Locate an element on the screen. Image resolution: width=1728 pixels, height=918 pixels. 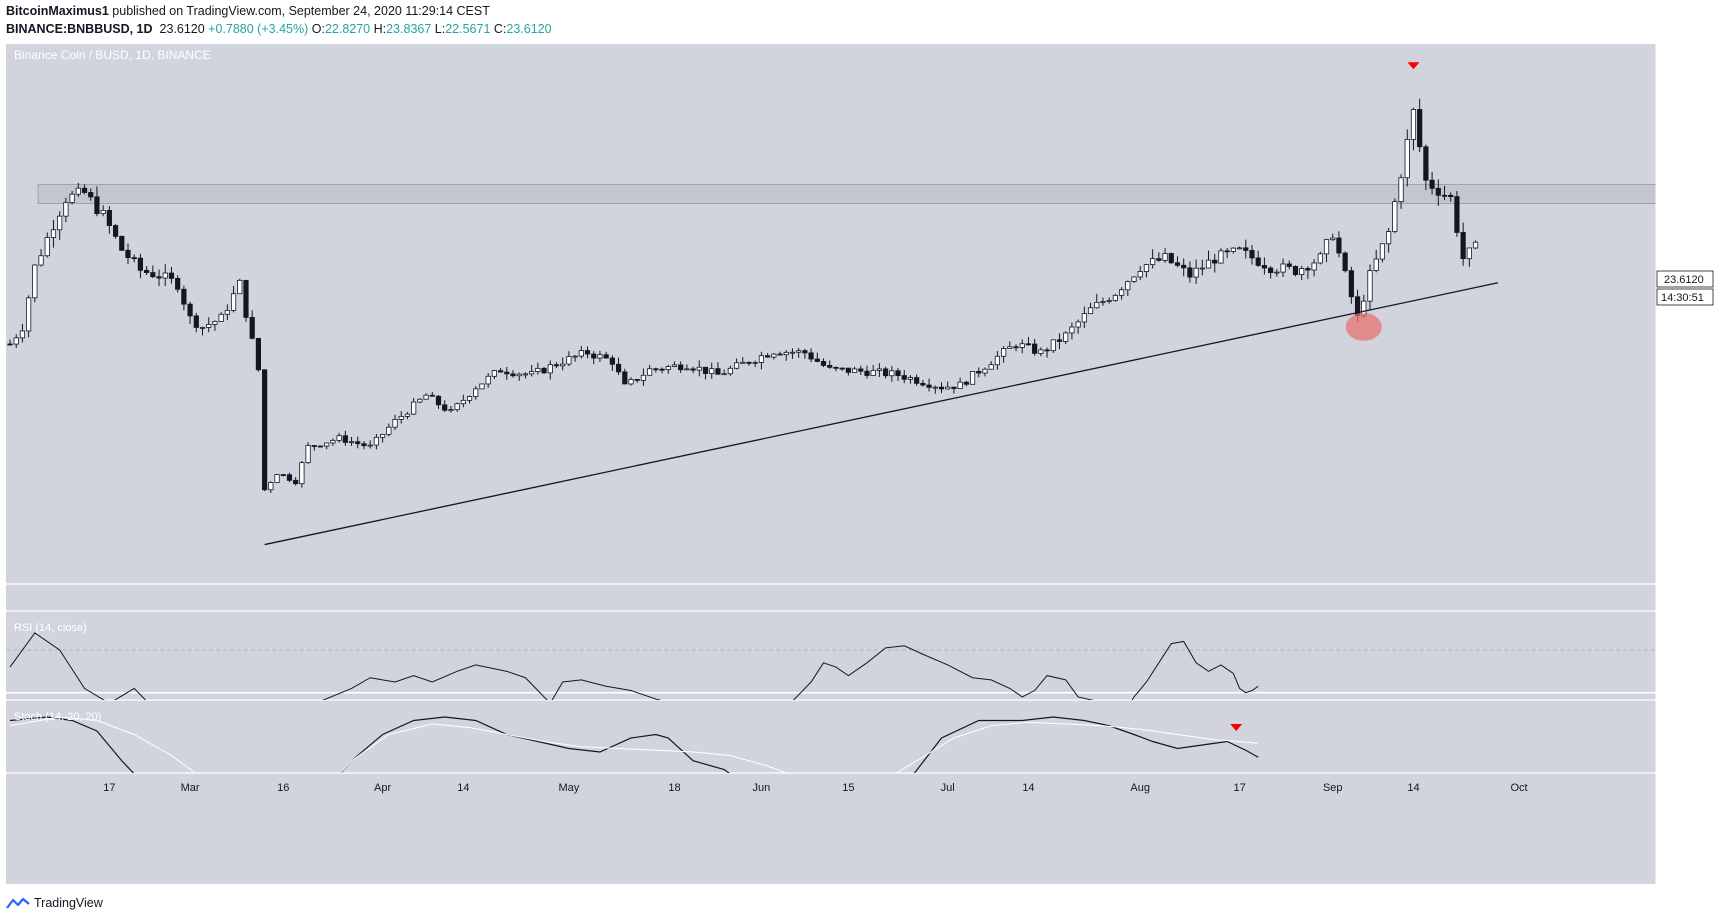
rsi-line is located at coordinates (634, 666).